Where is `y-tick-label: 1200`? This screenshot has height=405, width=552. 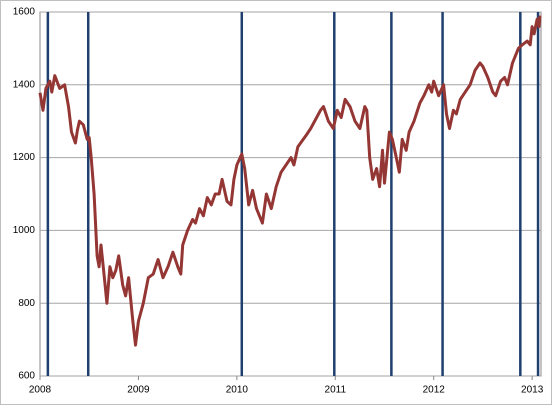 y-tick-label: 1200 is located at coordinates (24, 157).